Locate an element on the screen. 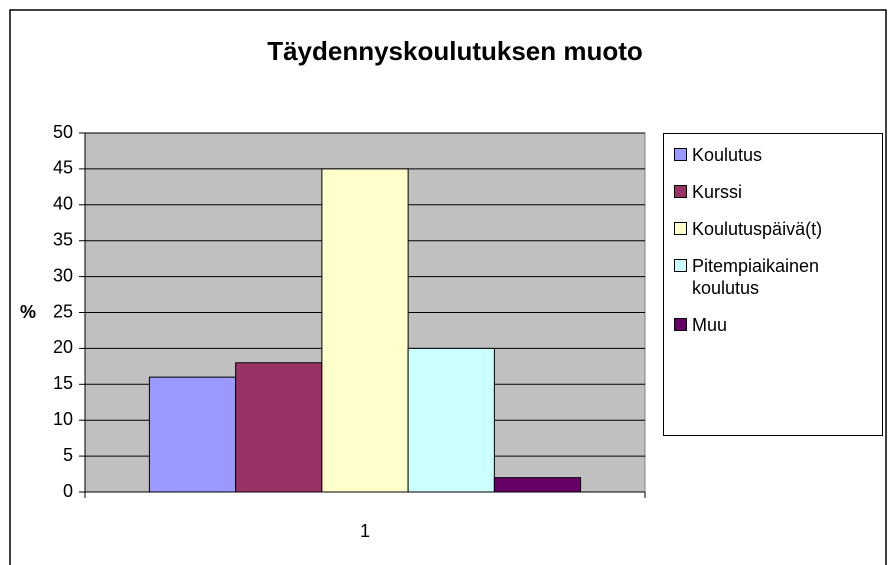 The image size is (888, 565). legend-item: Koulutus is located at coordinates (778, 155).